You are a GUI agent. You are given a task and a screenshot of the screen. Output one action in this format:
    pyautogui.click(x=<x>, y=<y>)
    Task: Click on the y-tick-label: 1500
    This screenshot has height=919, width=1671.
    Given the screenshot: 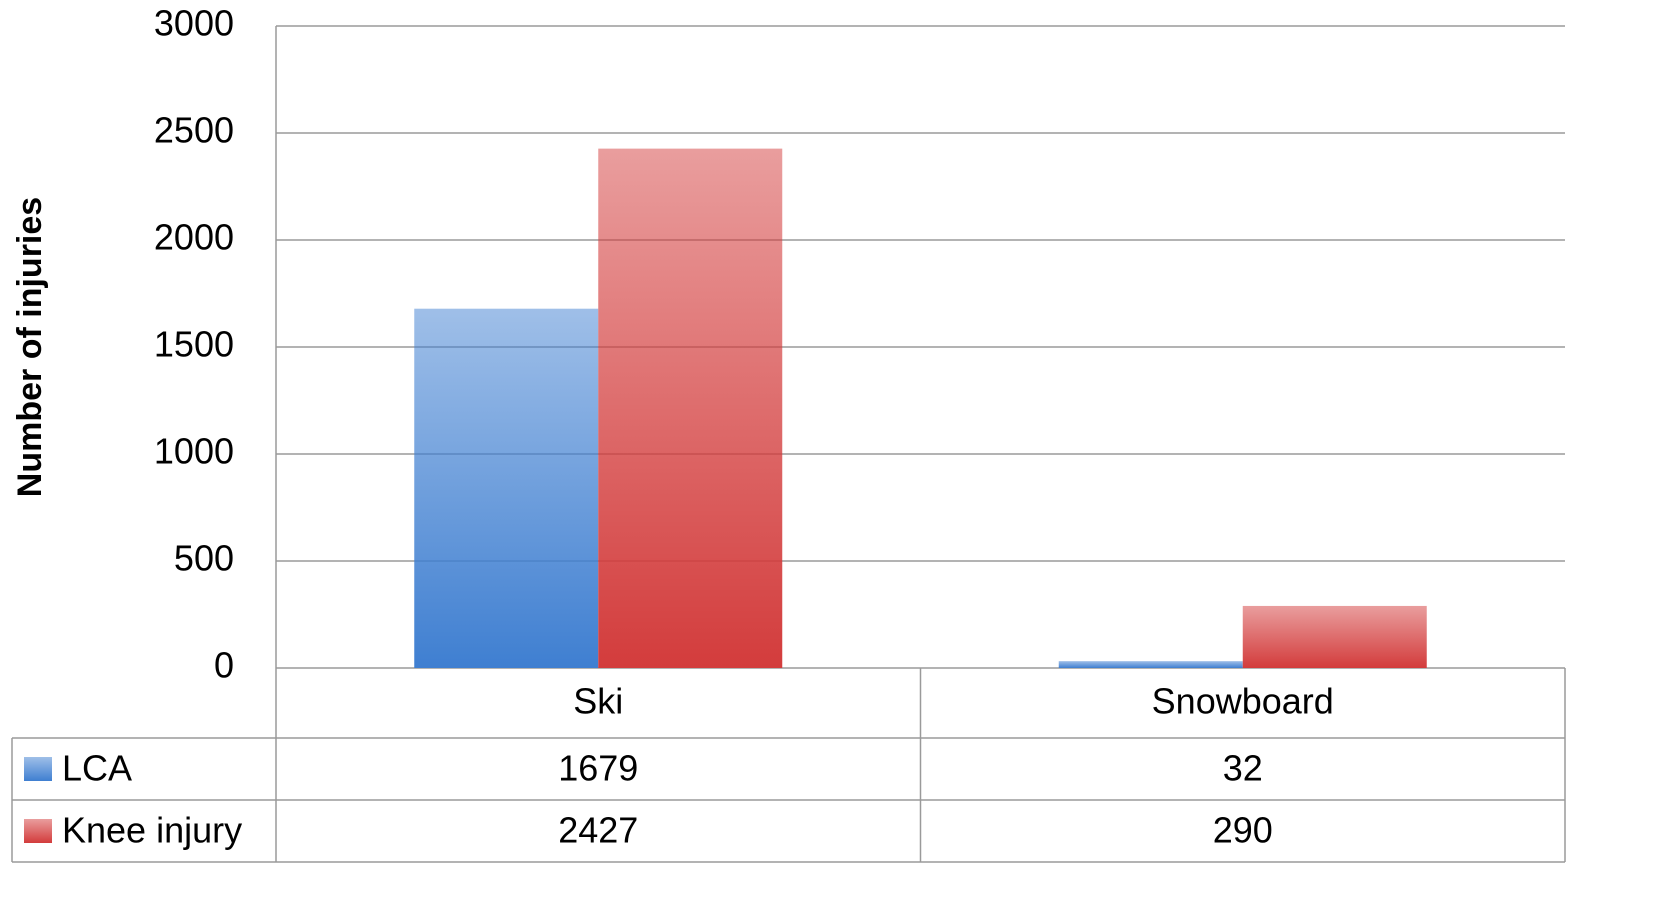 What is the action you would take?
    pyautogui.click(x=194, y=344)
    